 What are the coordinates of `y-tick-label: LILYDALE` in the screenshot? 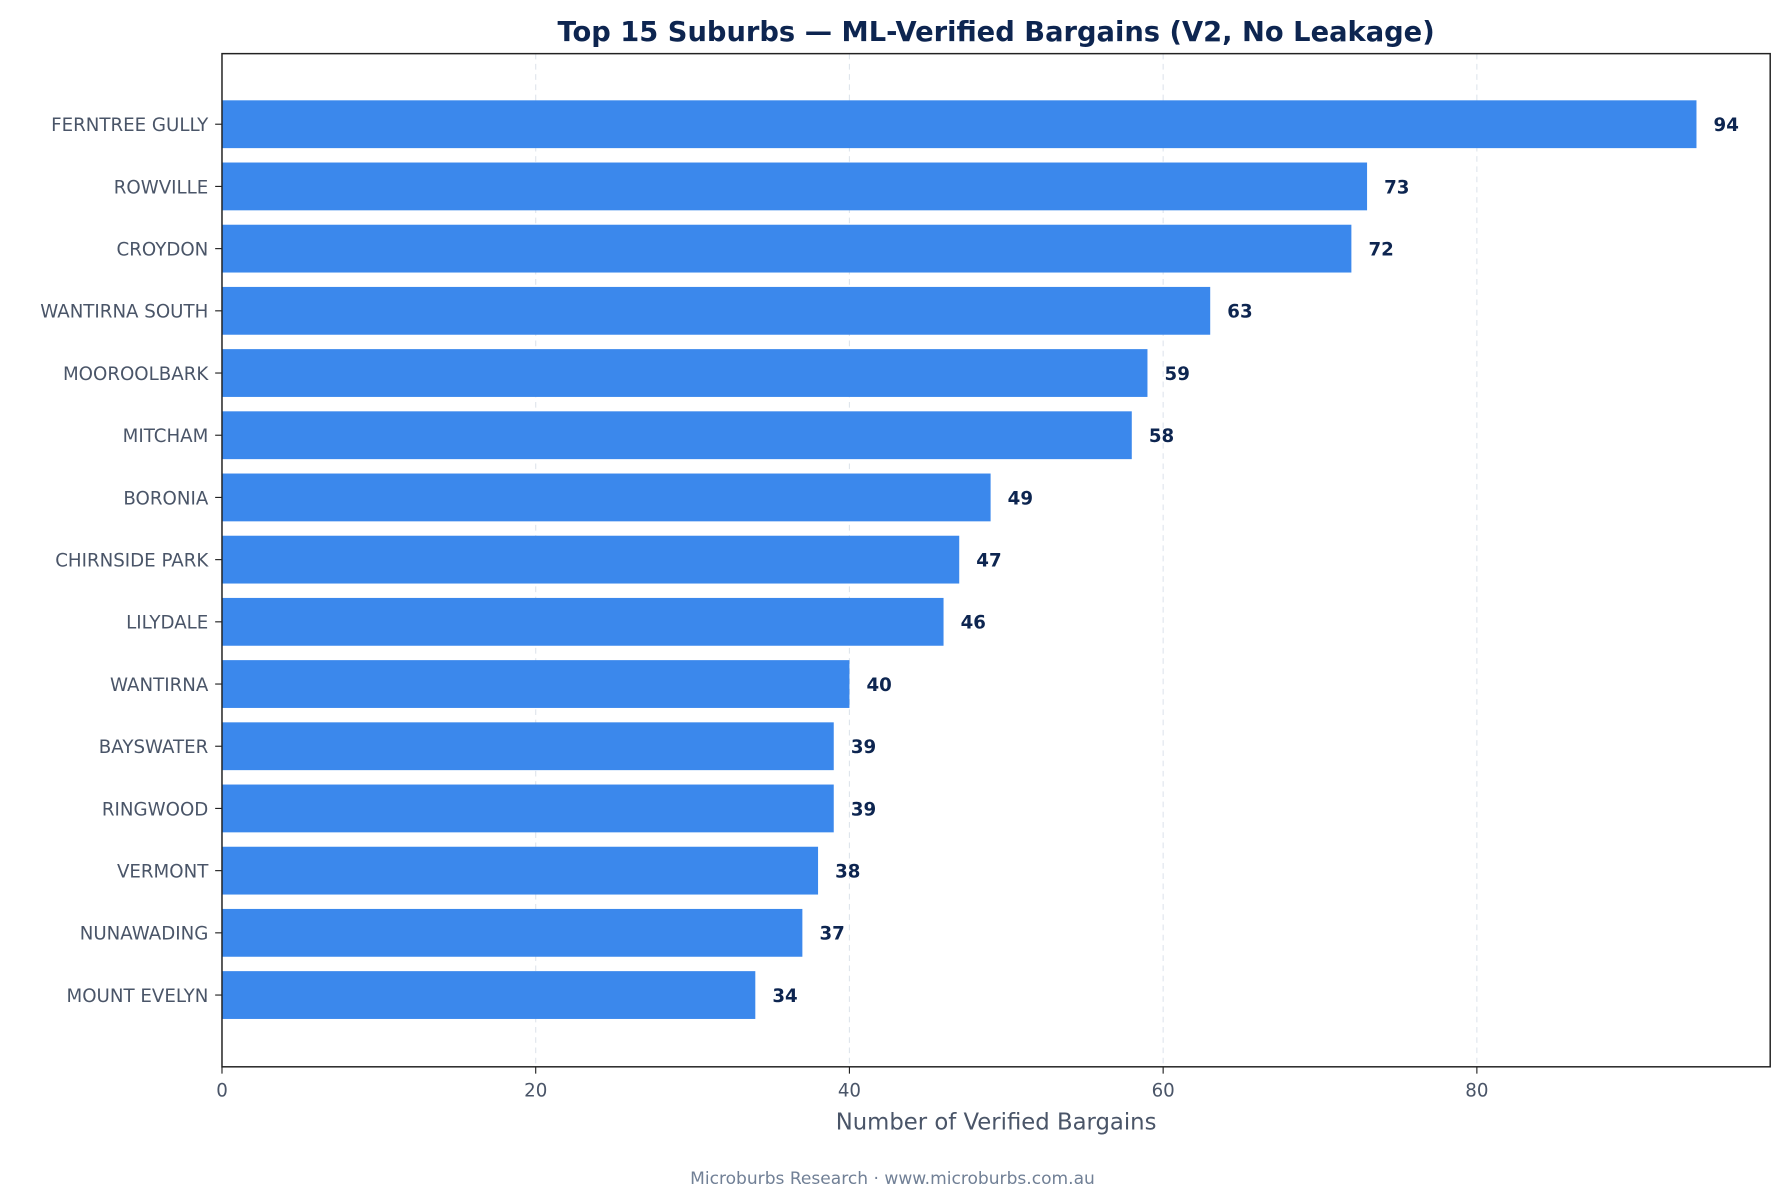 It's located at (167, 623).